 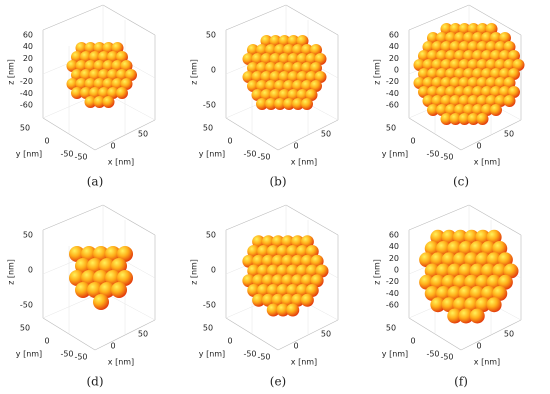 I want to click on y-axis-label: y [nm], so click(x=212, y=154).